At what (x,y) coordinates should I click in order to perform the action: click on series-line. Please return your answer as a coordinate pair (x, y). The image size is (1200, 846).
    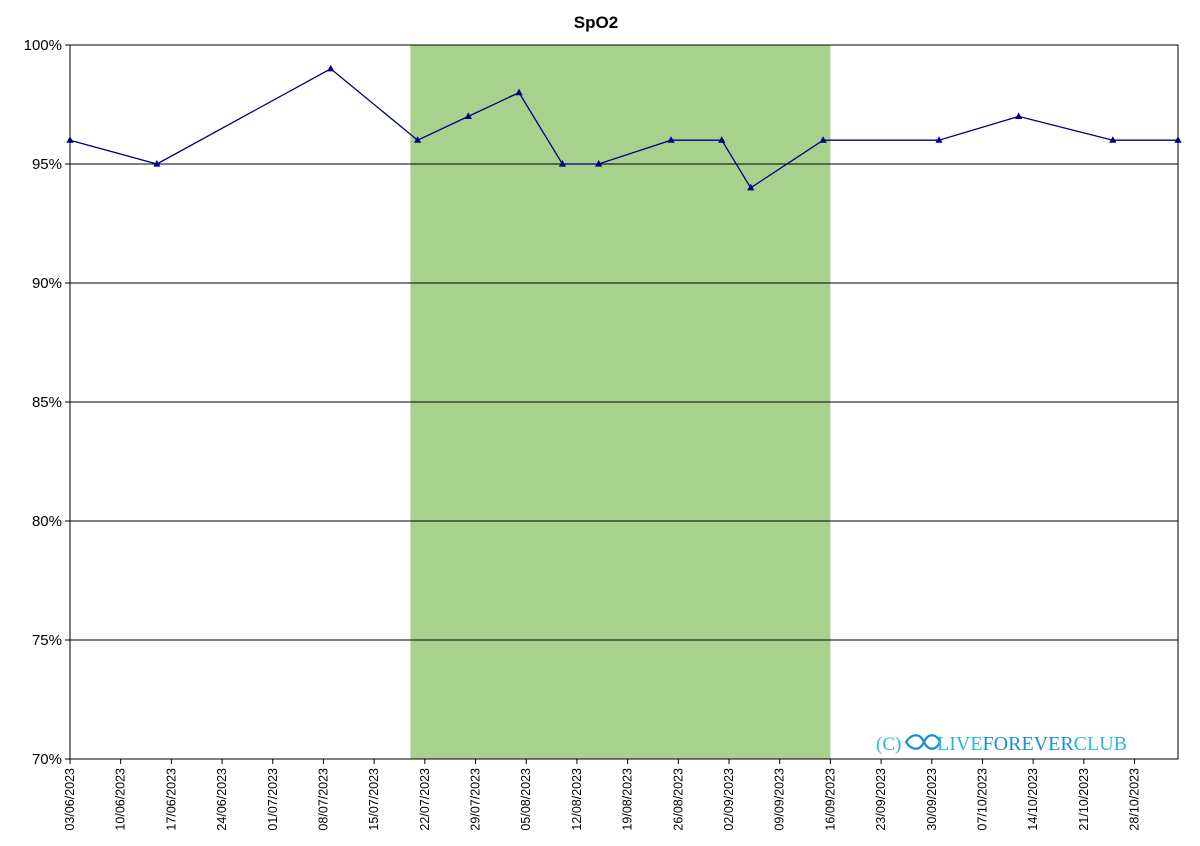
    Looking at the image, I should click on (623, 128).